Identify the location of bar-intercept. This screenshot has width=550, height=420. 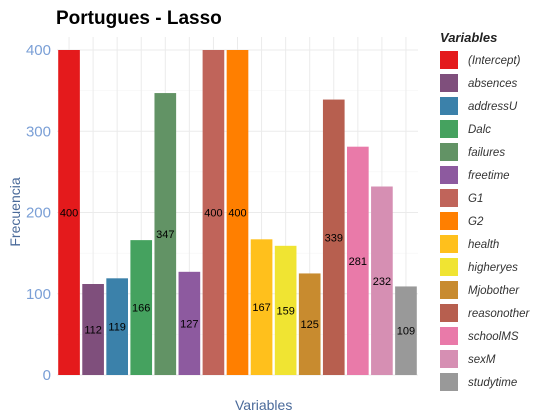
(69, 212).